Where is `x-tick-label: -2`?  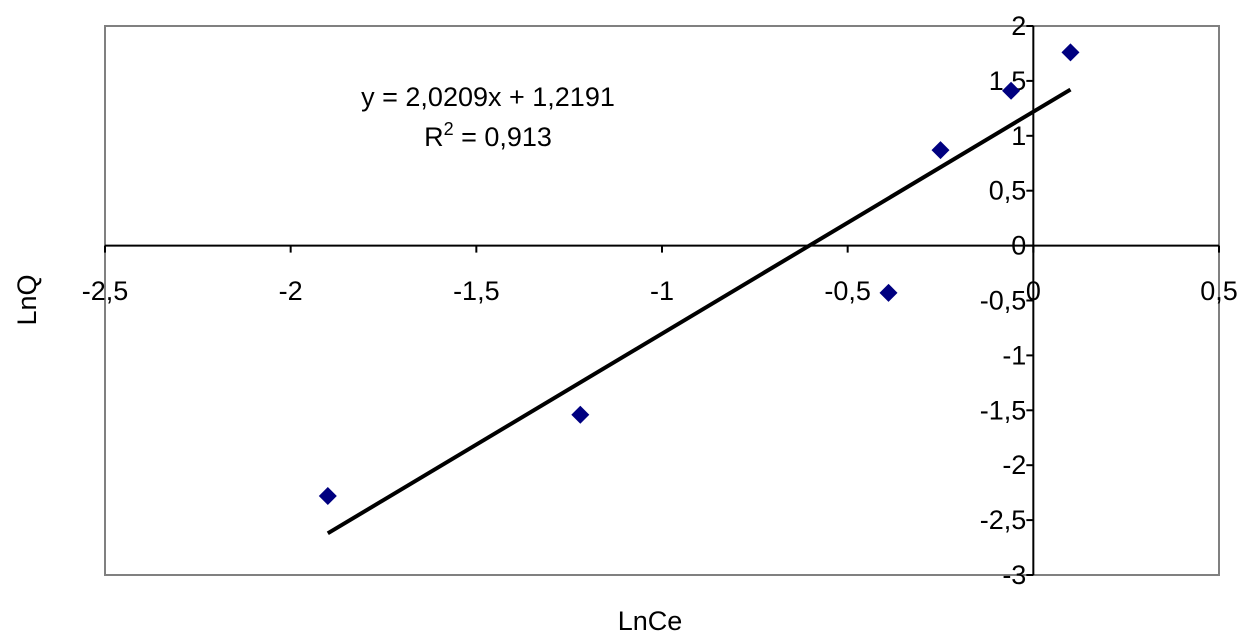 x-tick-label: -2 is located at coordinates (291, 291).